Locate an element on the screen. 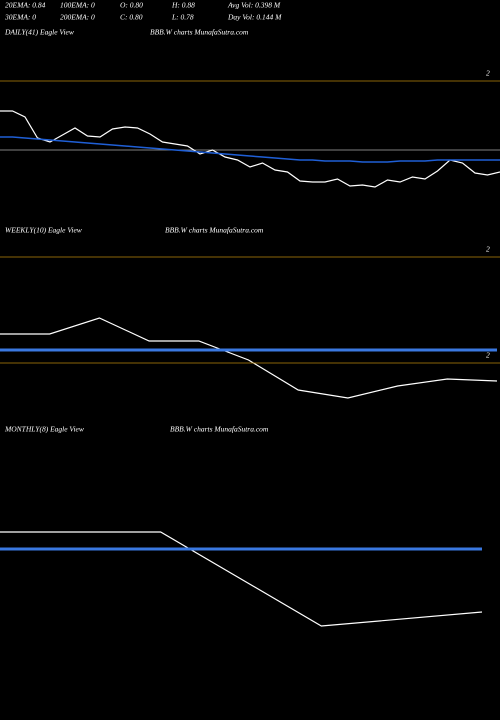 The width and height of the screenshot is (500, 720). stat-label: L: 0.78 is located at coordinates (182, 17).